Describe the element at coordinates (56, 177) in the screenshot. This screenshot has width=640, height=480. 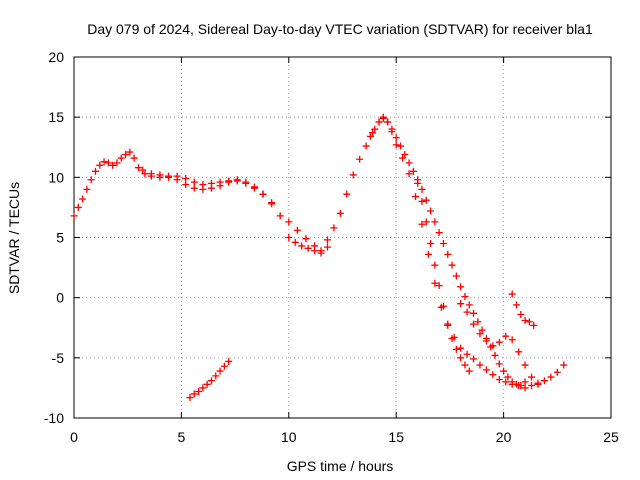
I see `y-tick-label: 10` at that location.